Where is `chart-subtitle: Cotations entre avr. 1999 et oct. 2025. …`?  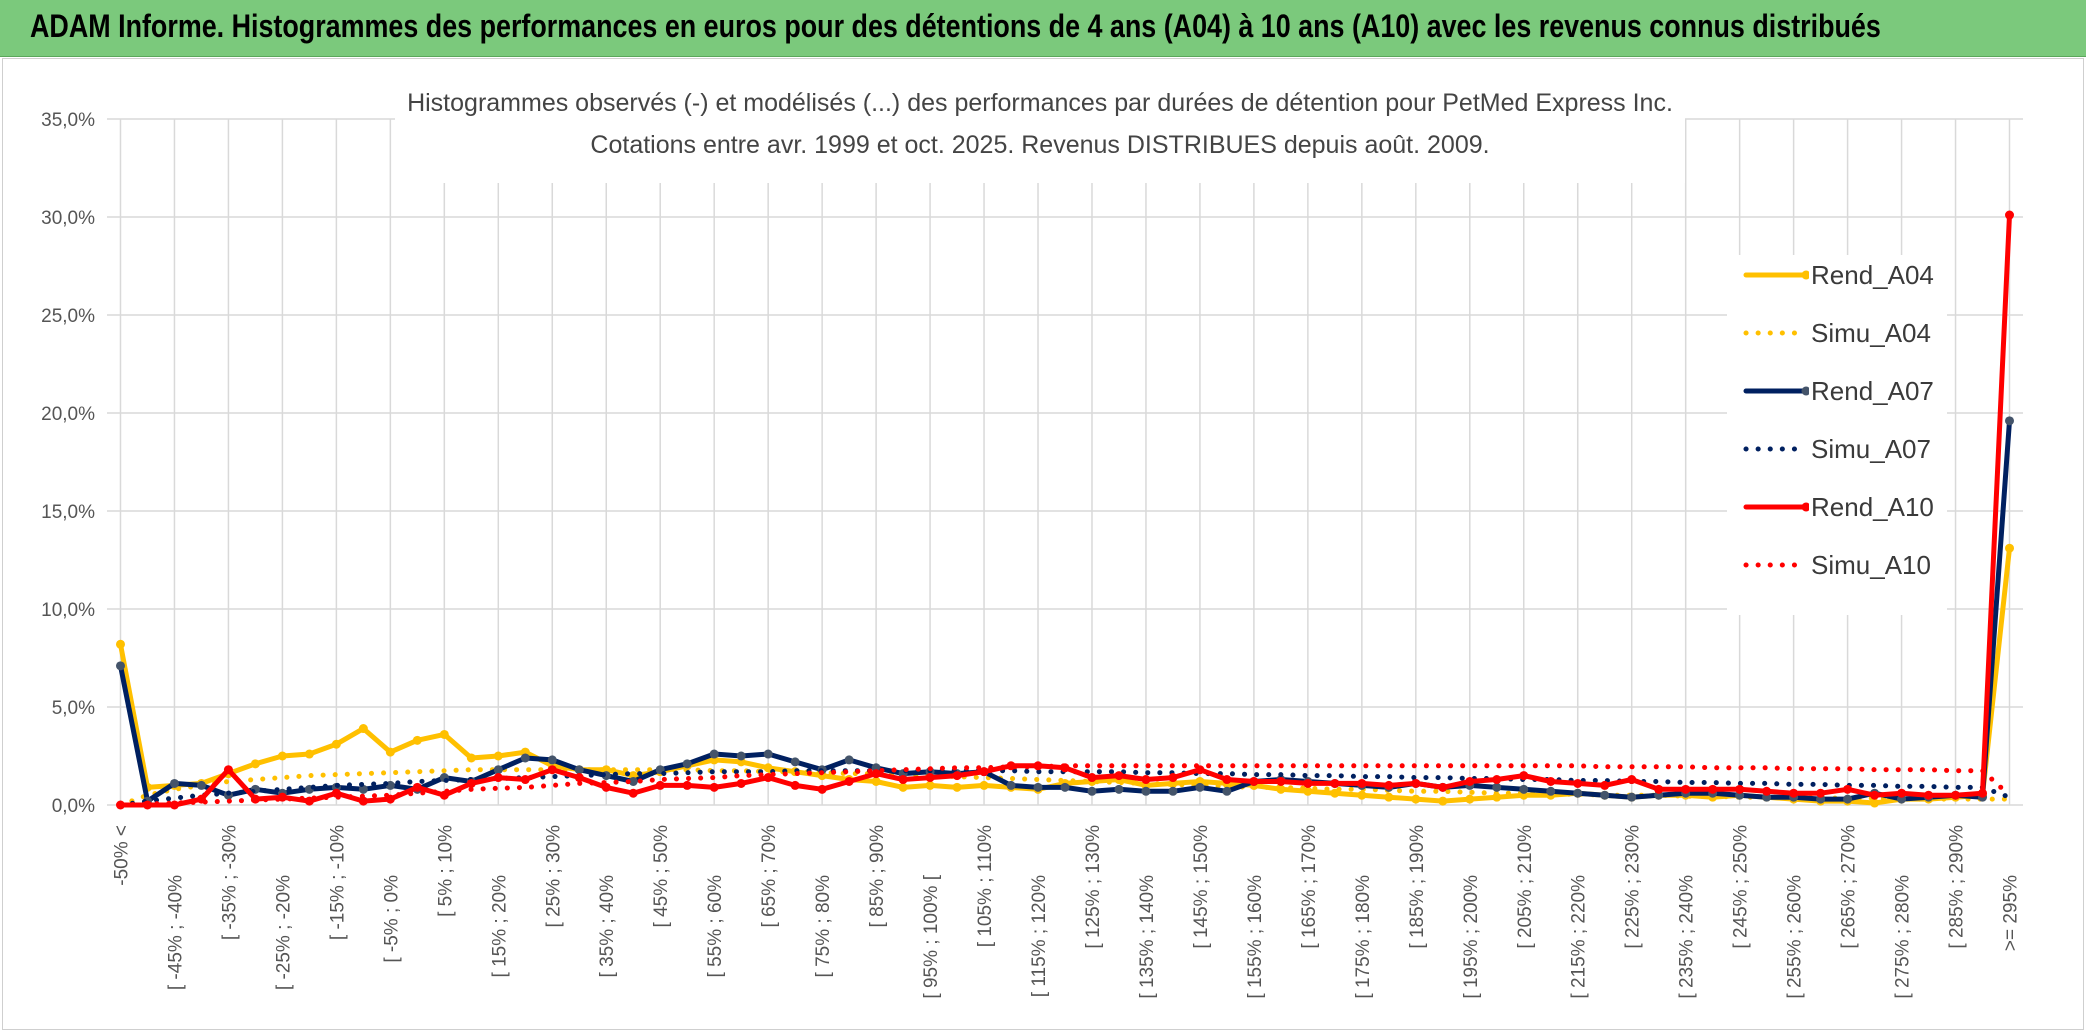 chart-subtitle: Cotations entre avr. 1999 et oct. 2025. … is located at coordinates (1039, 145).